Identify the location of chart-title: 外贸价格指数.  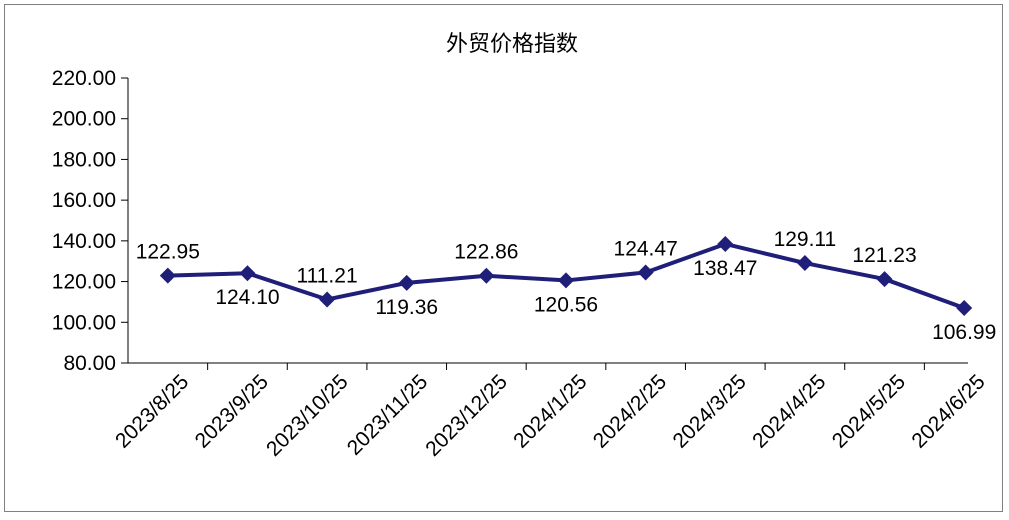
(512, 44).